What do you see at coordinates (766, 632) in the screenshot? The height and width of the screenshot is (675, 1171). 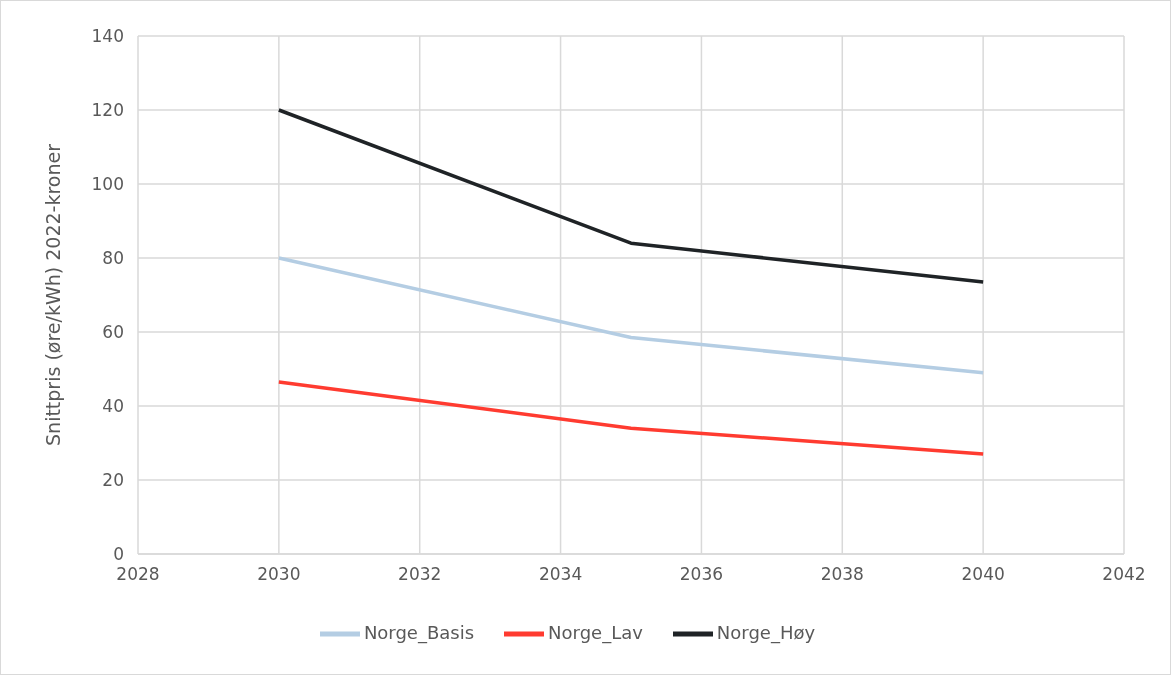 I see `legend-label: Norge_Høy` at bounding box center [766, 632].